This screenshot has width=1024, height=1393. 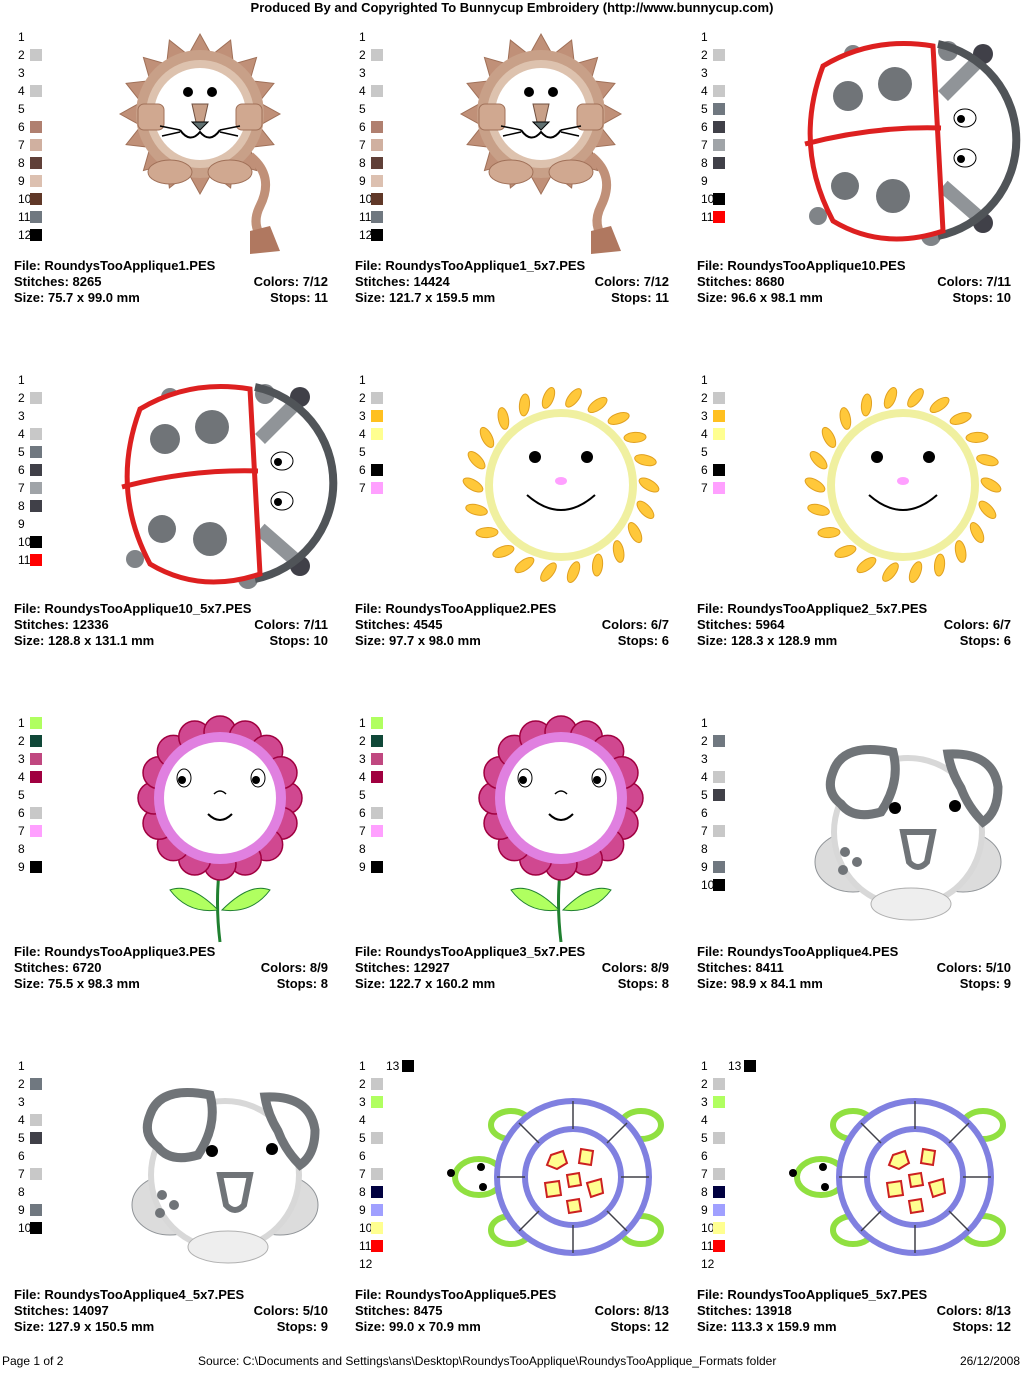 I want to click on design-size: 97.7 x 98.0 mm, so click(x=434, y=640).